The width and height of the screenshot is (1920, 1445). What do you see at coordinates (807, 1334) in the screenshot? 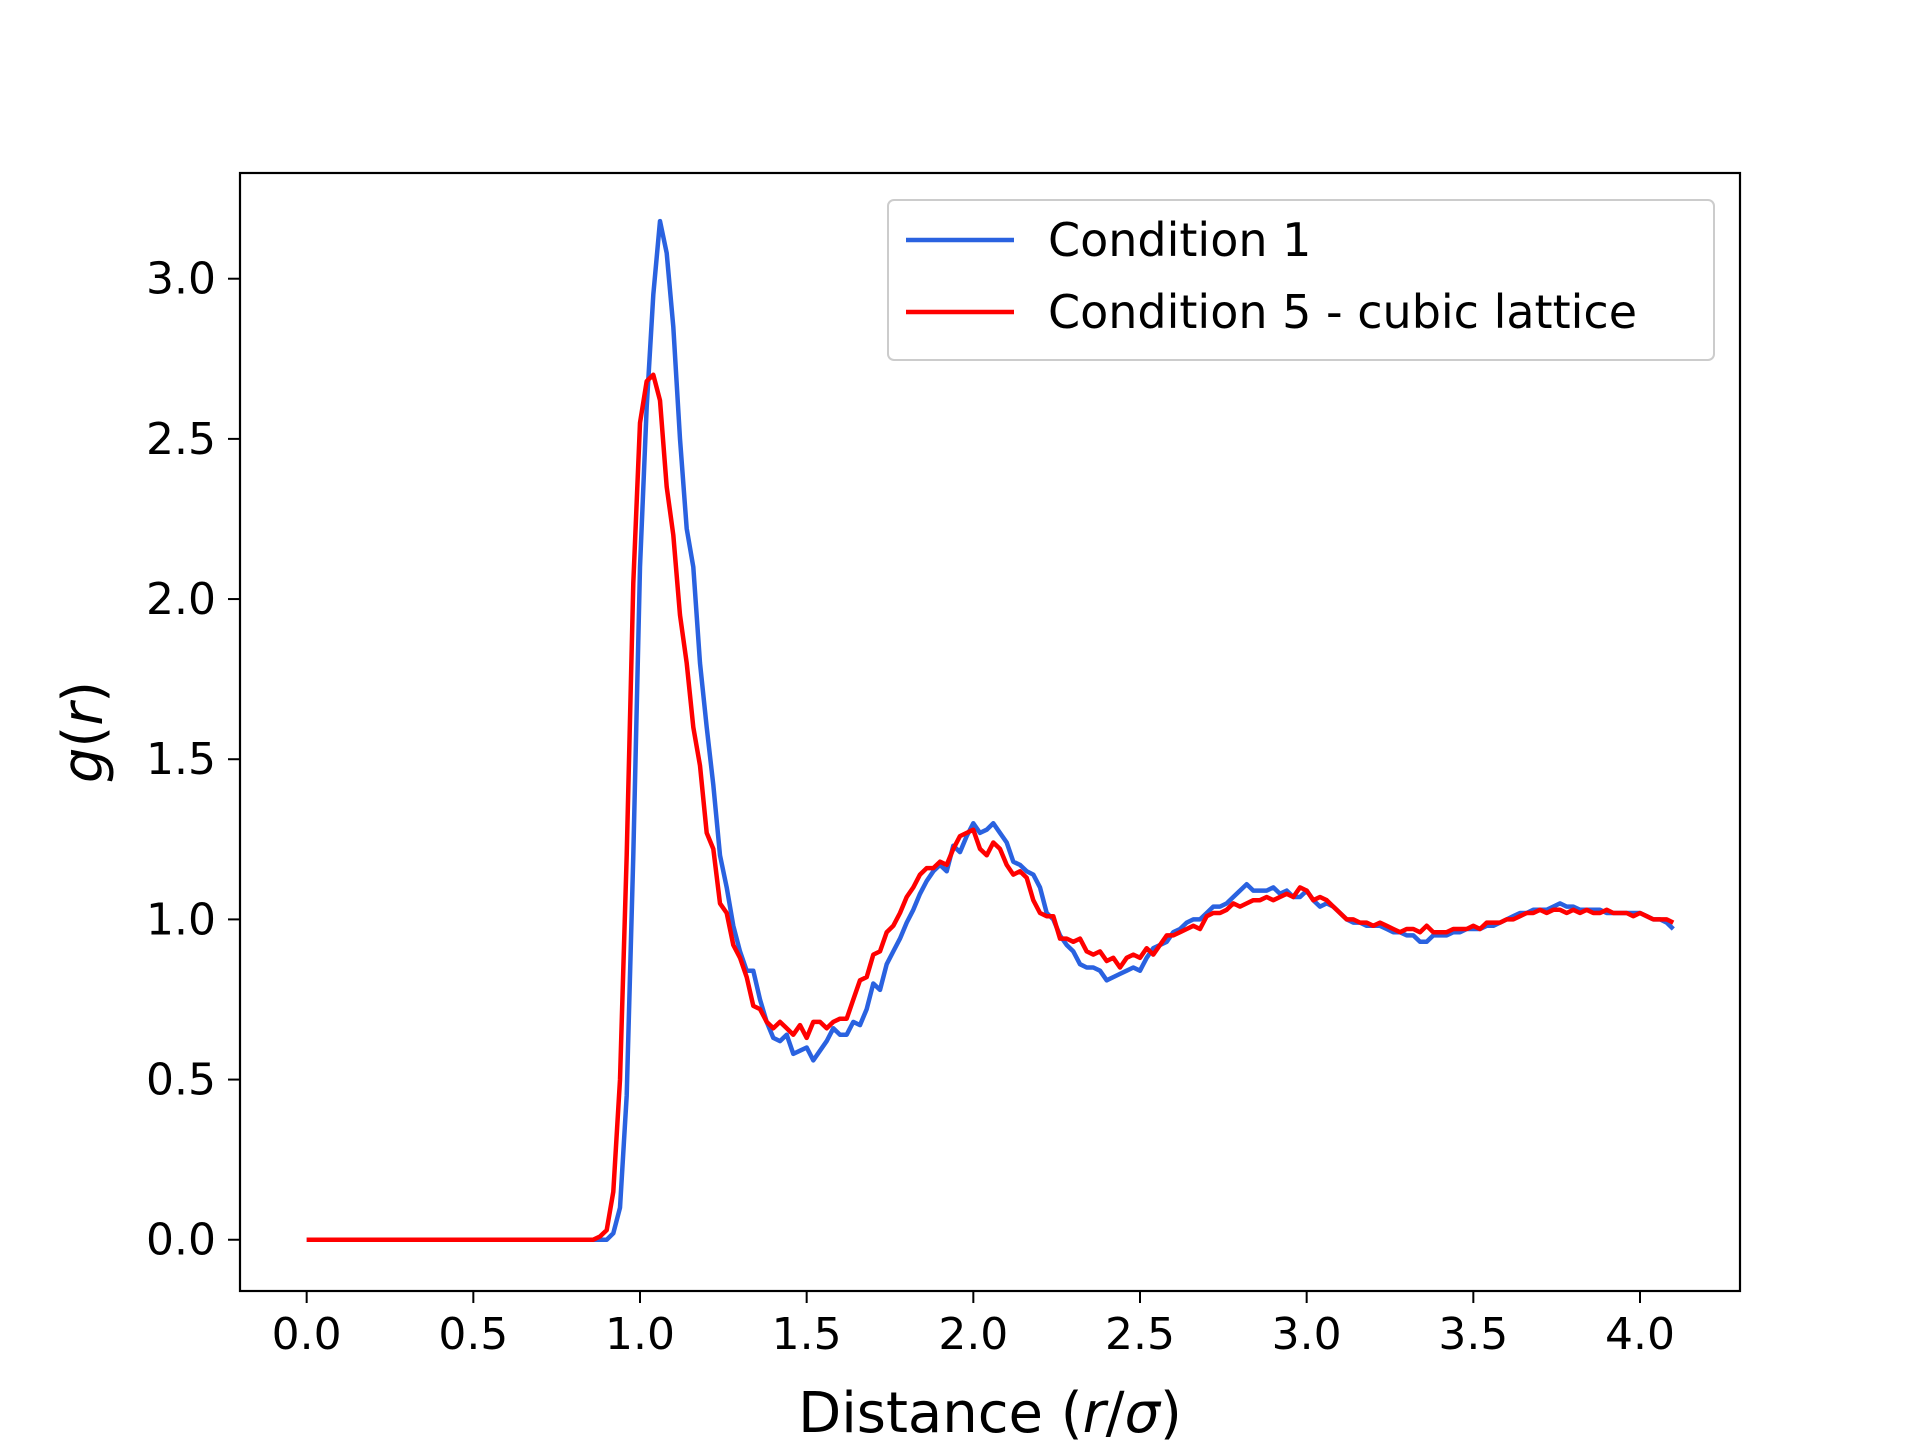
I see `x-tick-label: 1.5` at bounding box center [807, 1334].